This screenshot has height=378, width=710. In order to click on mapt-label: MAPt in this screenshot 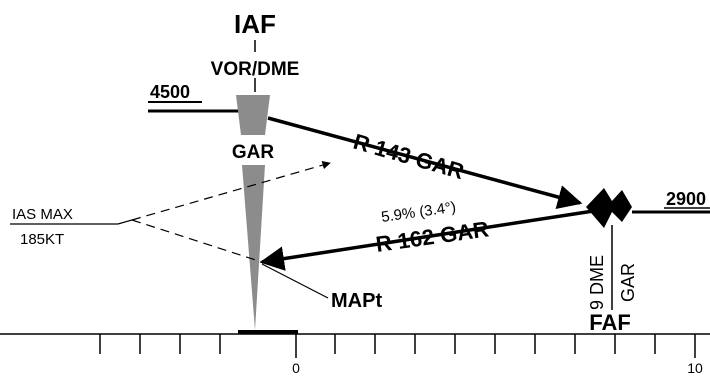, I will do `click(356, 301)`.